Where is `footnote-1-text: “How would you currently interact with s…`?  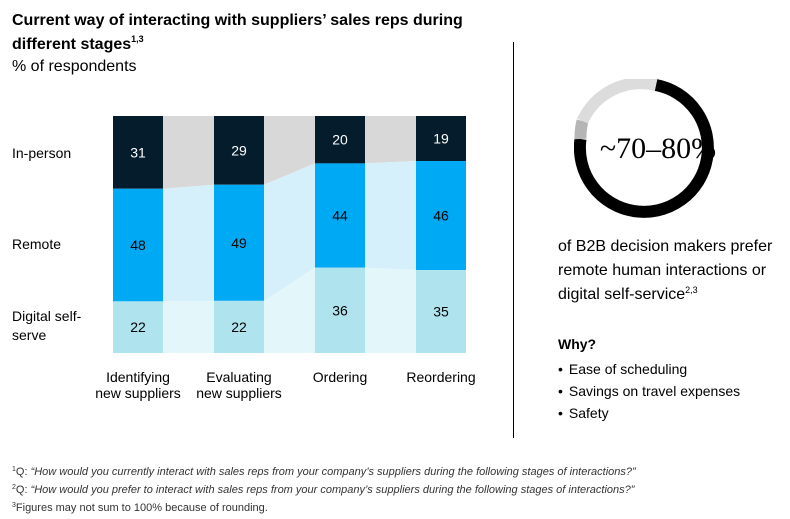
footnote-1-text: “How would you currently interact with s… is located at coordinates (333, 472).